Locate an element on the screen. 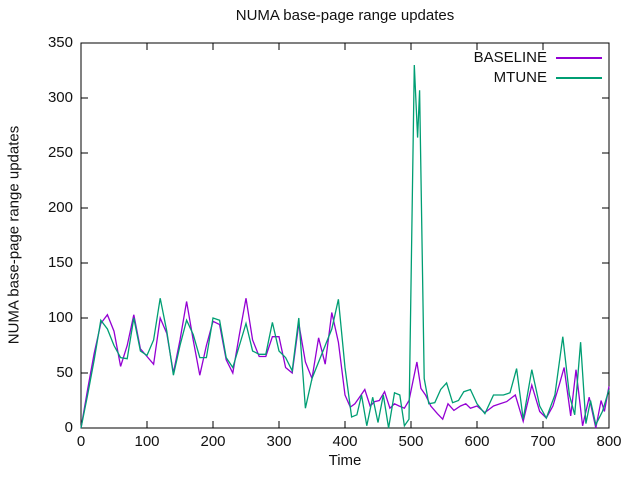 This screenshot has width=640, height=480. legend-entry-mtune: MTUNE is located at coordinates (538, 77).